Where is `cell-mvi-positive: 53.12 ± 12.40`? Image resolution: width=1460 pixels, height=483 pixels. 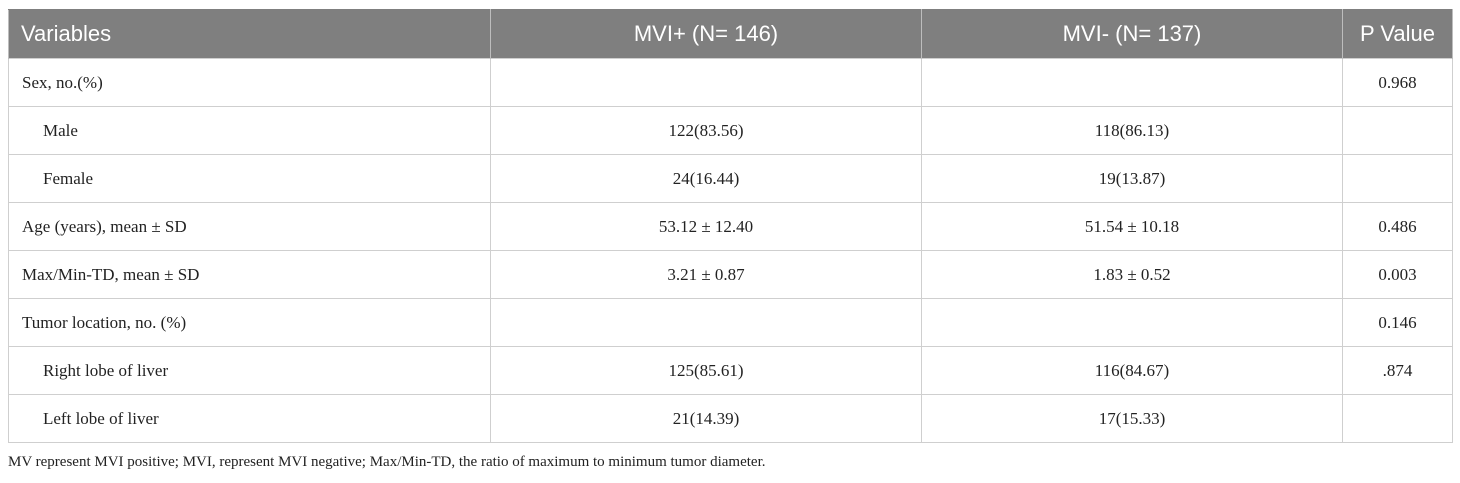
cell-mvi-positive: 53.12 ± 12.40 is located at coordinates (706, 226).